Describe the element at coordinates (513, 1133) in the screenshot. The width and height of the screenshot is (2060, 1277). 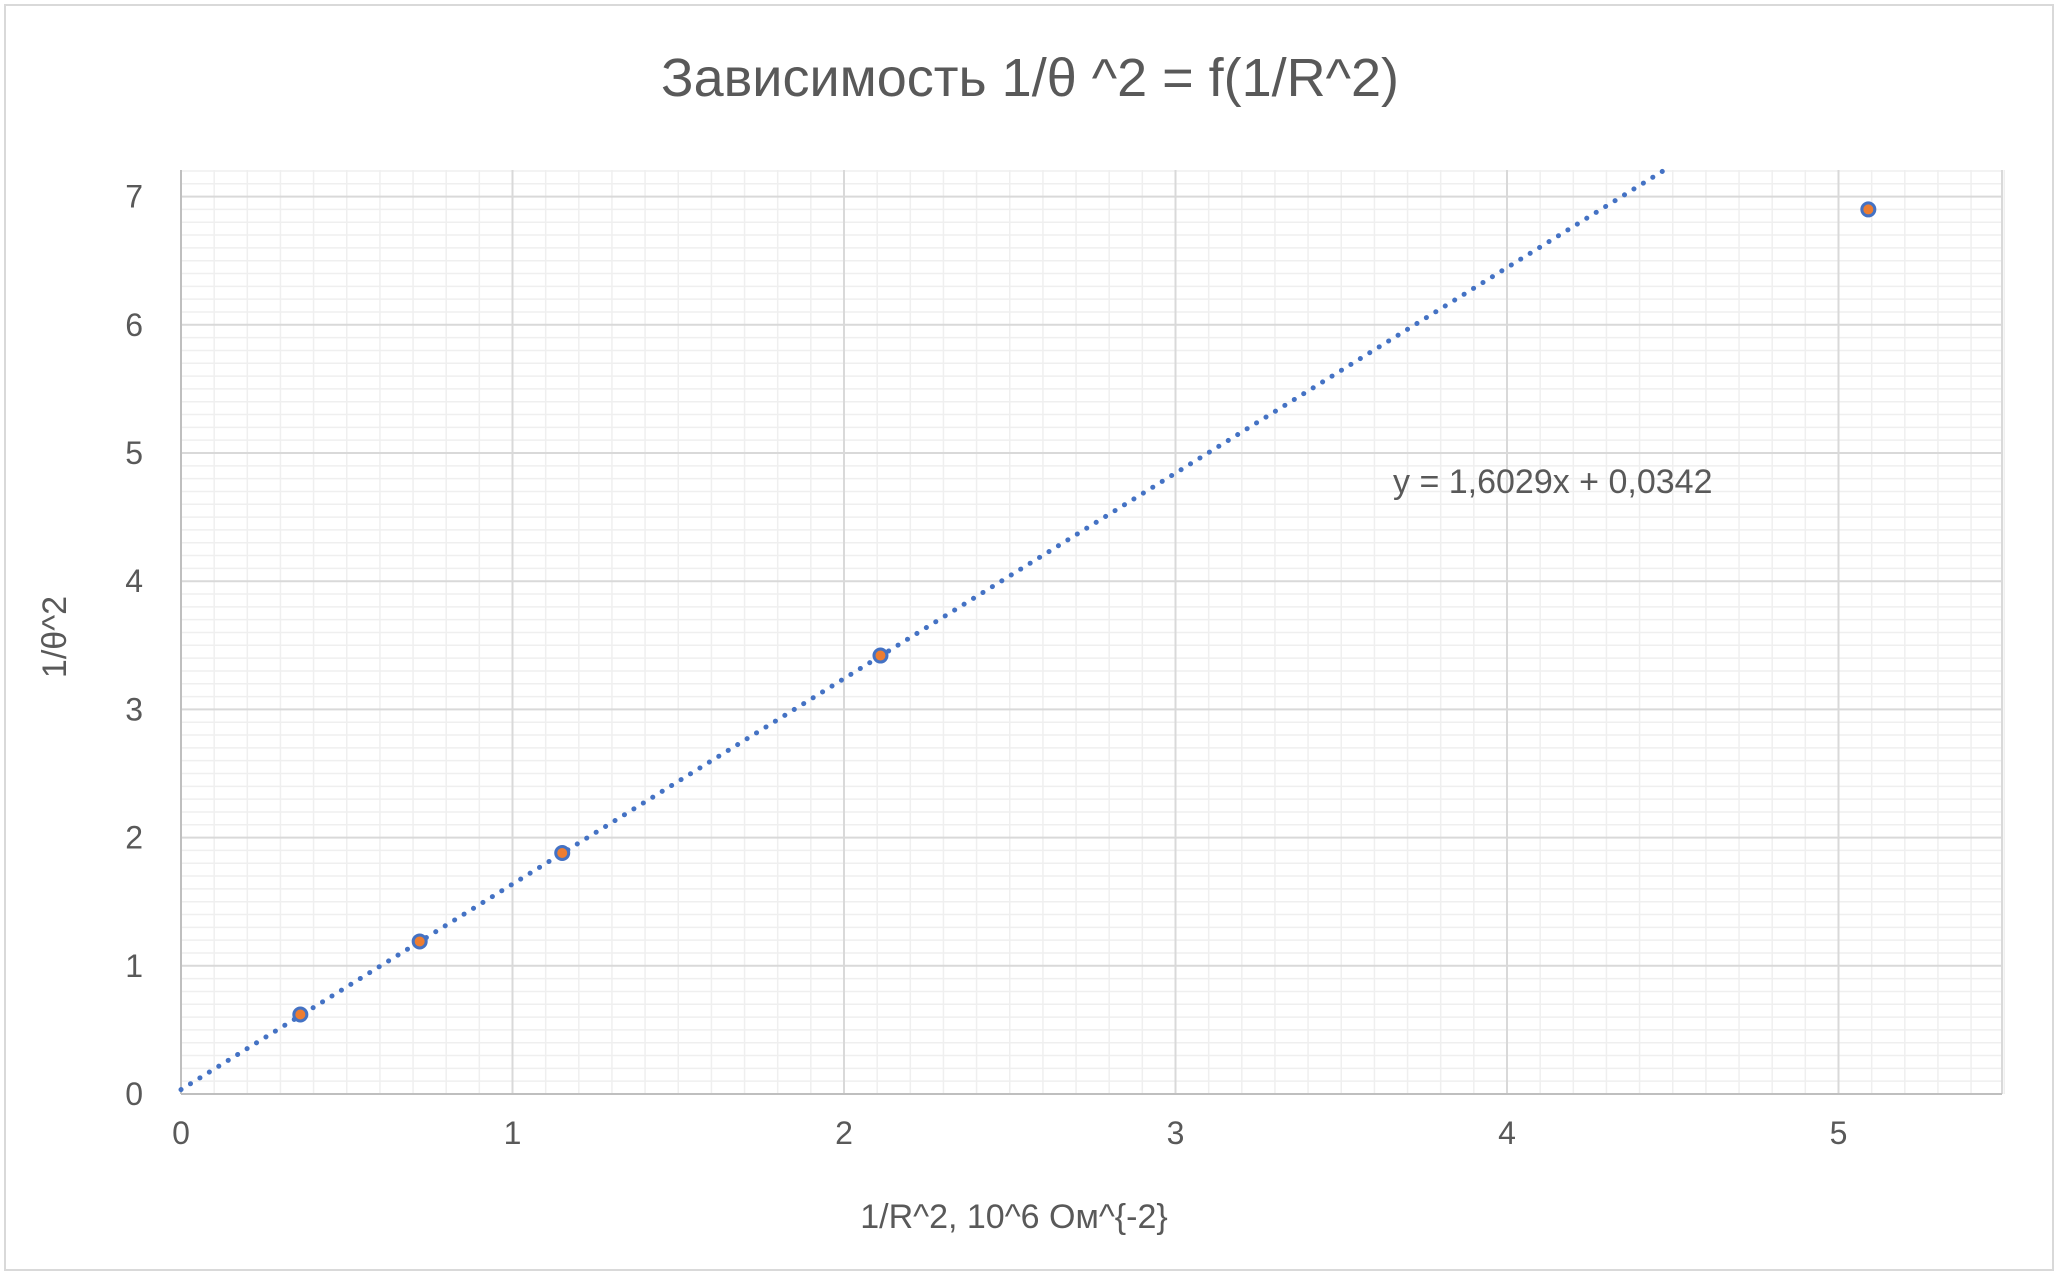
I see `x-tick-label: 1` at that location.